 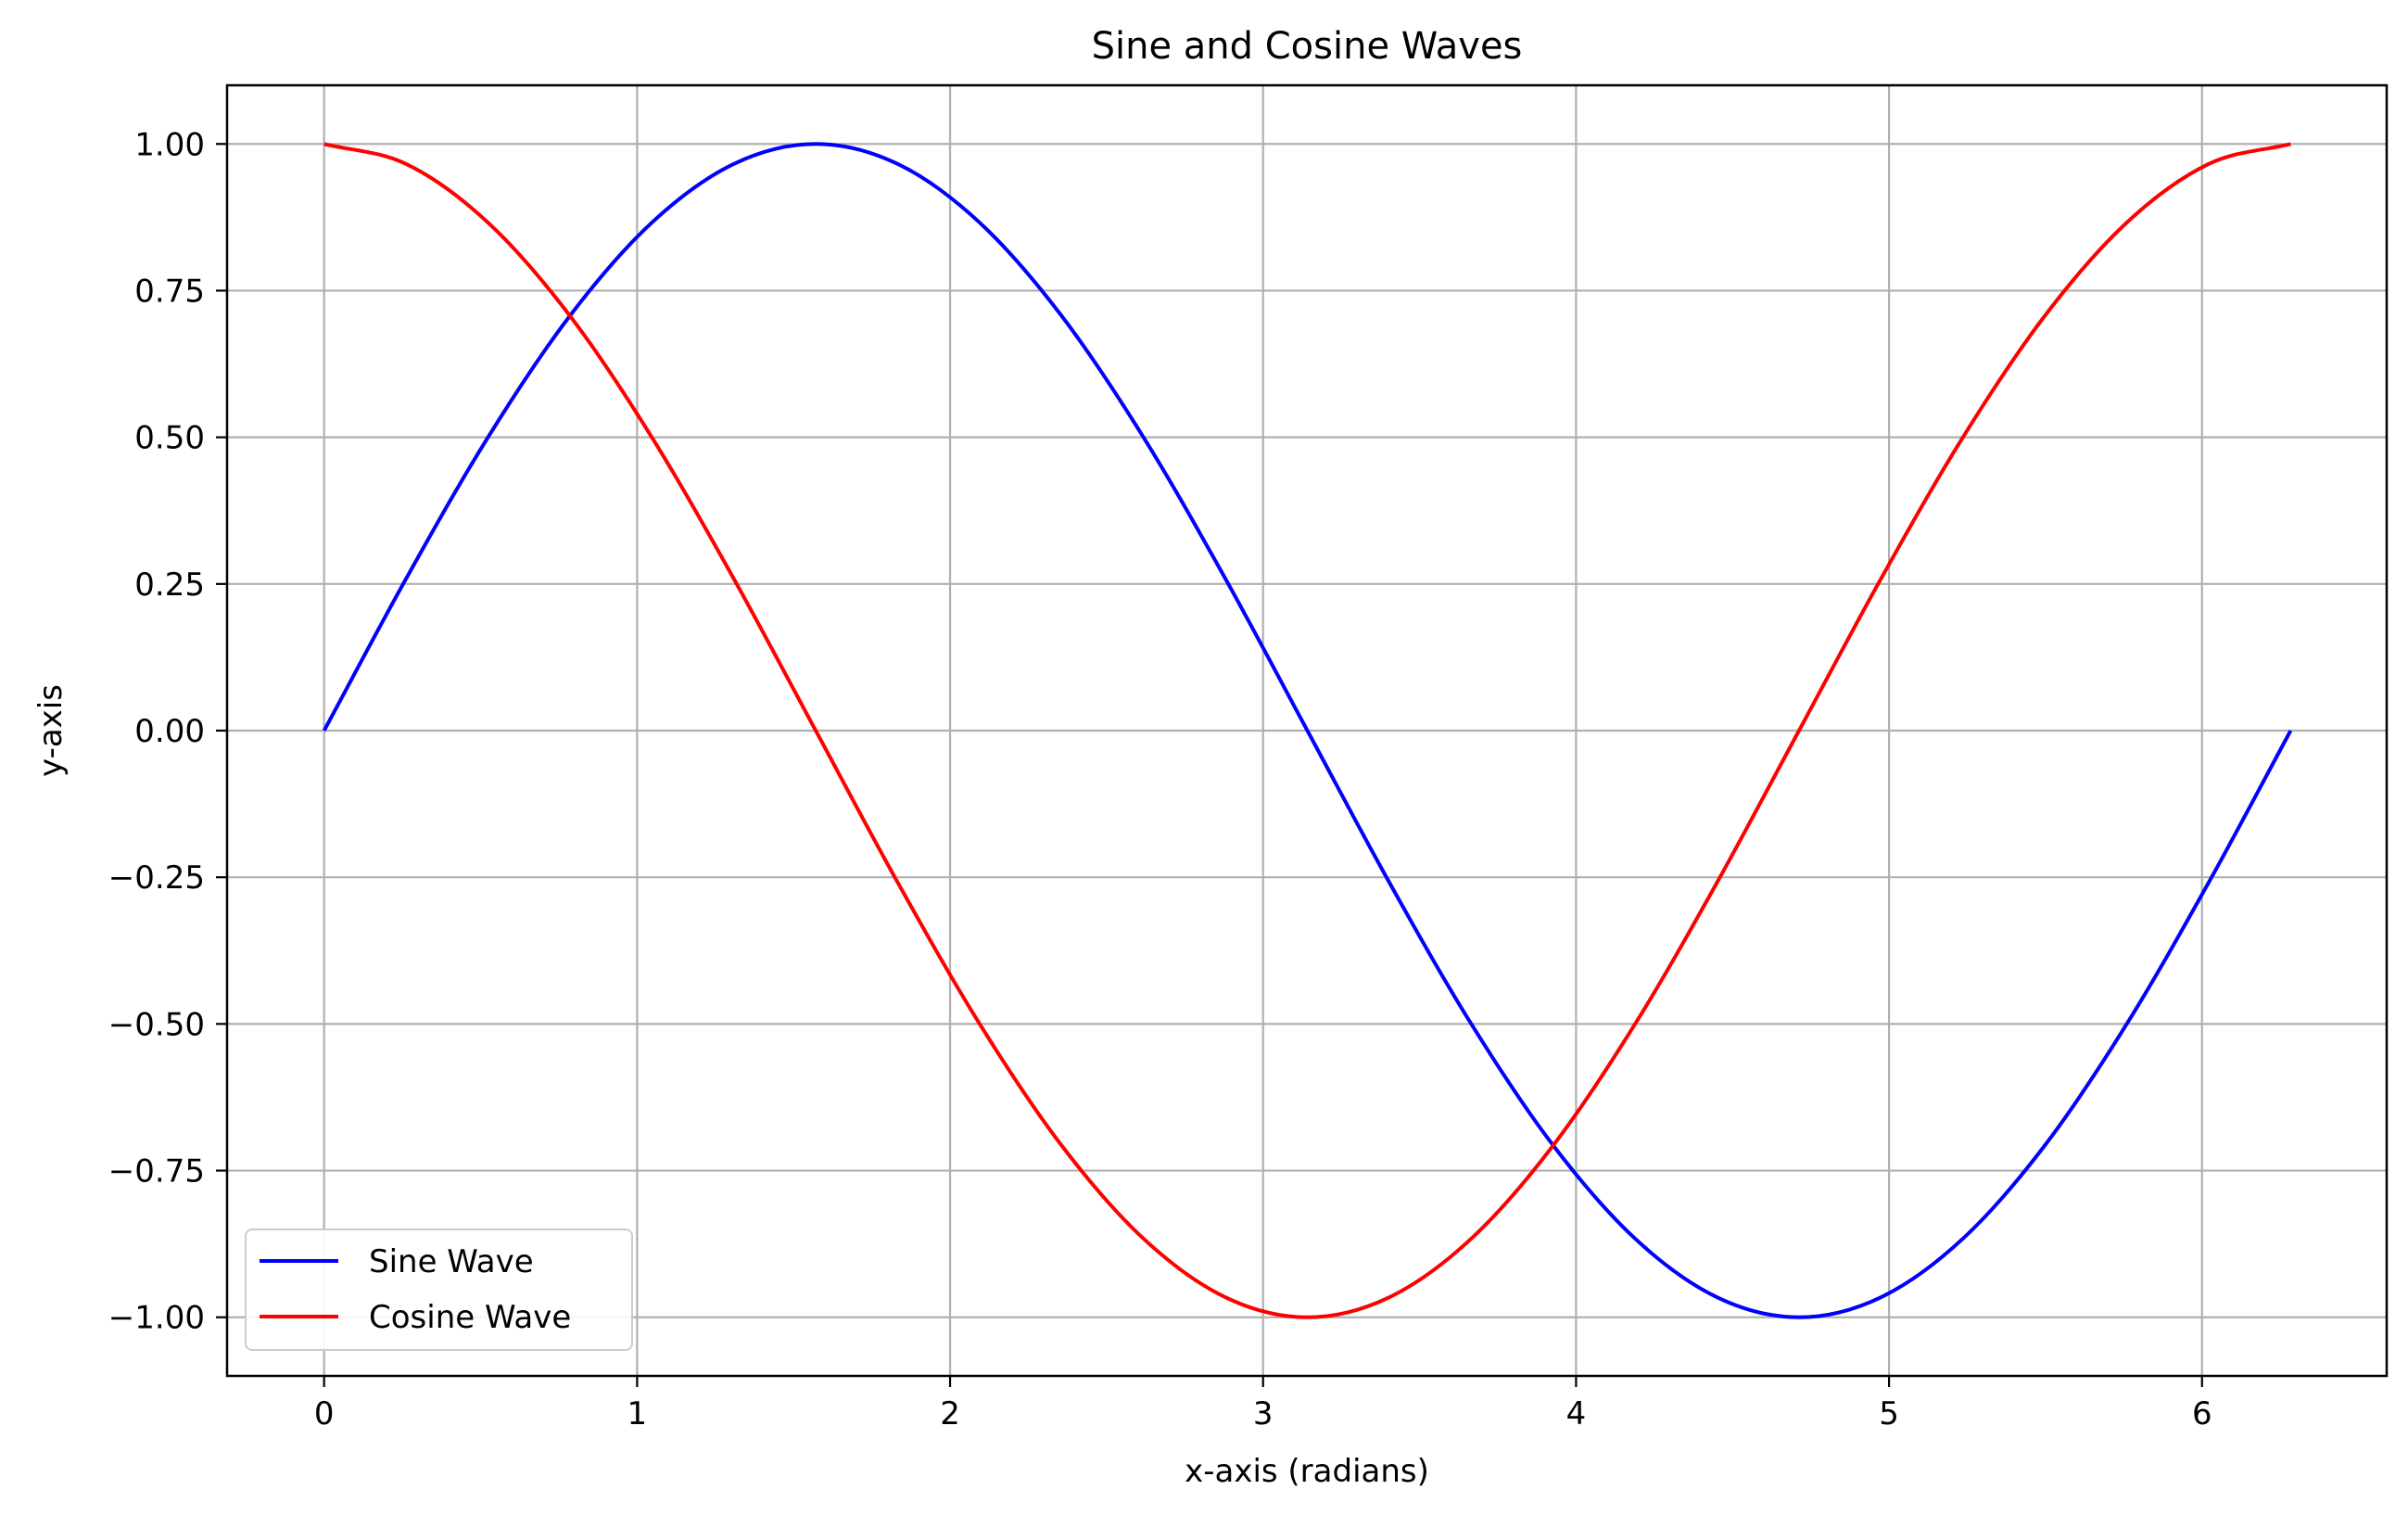 What do you see at coordinates (950, 1413) in the screenshot?
I see `x-tick-label: 2` at bounding box center [950, 1413].